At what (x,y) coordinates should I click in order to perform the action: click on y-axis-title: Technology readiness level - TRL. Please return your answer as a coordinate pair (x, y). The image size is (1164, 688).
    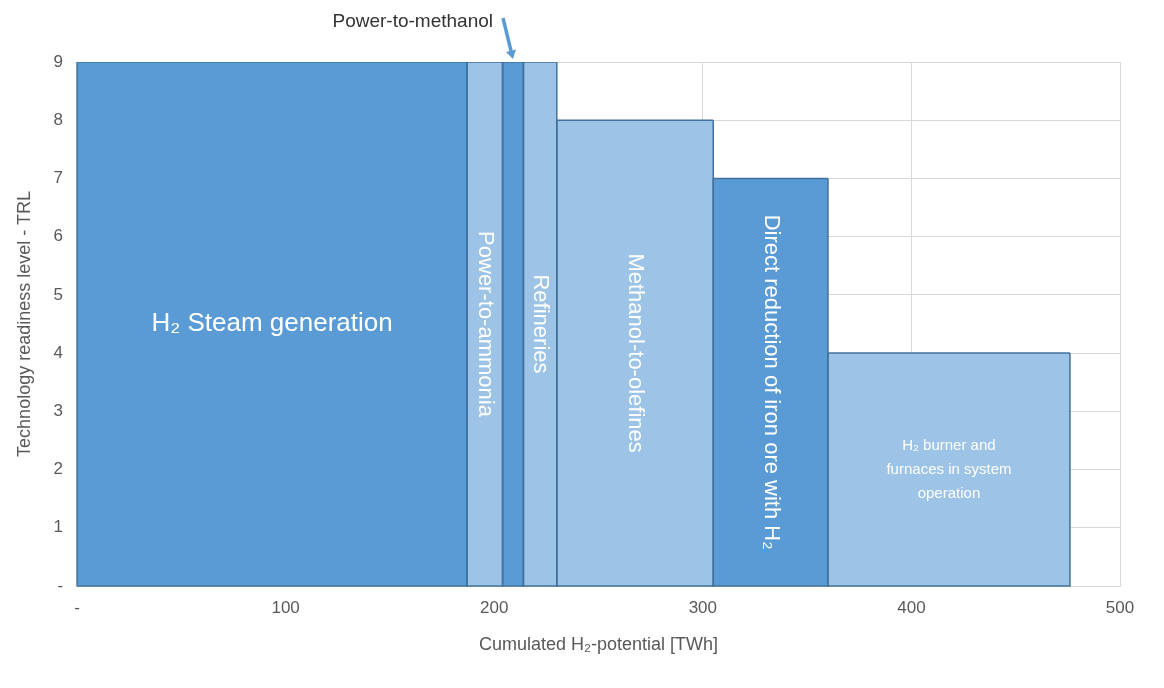
    Looking at the image, I should click on (23, 324).